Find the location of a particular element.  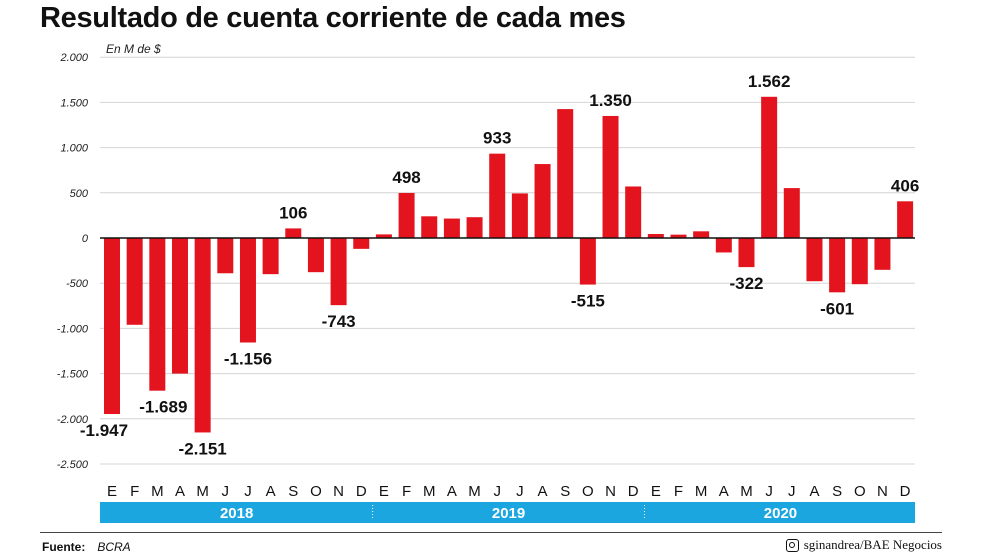

year-label: 2019 is located at coordinates (508, 513).